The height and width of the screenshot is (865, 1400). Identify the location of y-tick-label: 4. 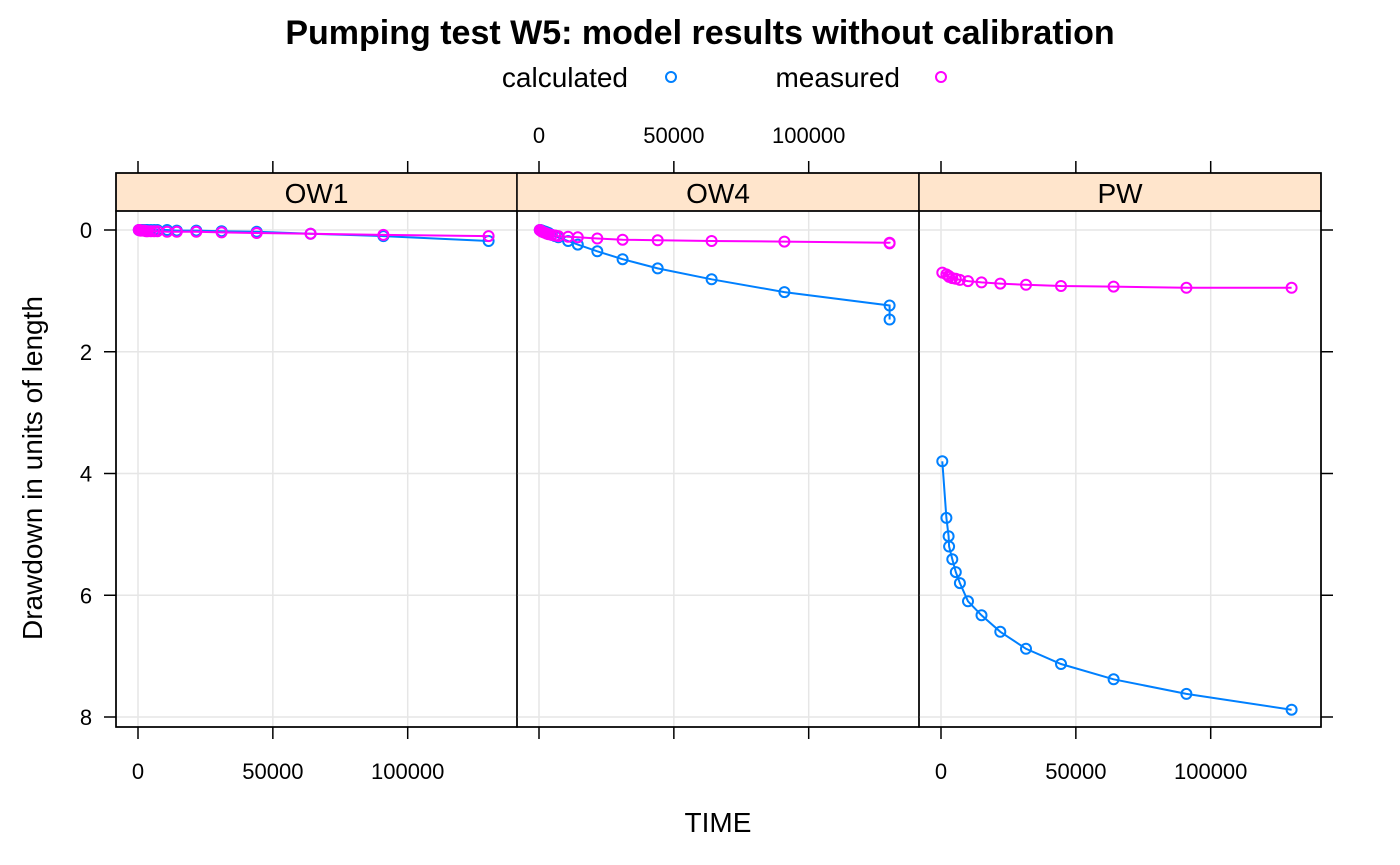
(86, 474).